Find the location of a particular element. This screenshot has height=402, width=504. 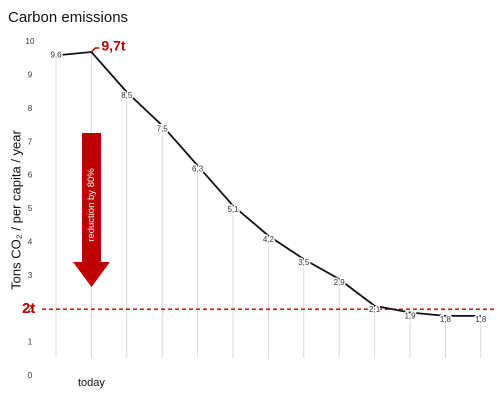

y-tick-label: 3 is located at coordinates (30, 275).